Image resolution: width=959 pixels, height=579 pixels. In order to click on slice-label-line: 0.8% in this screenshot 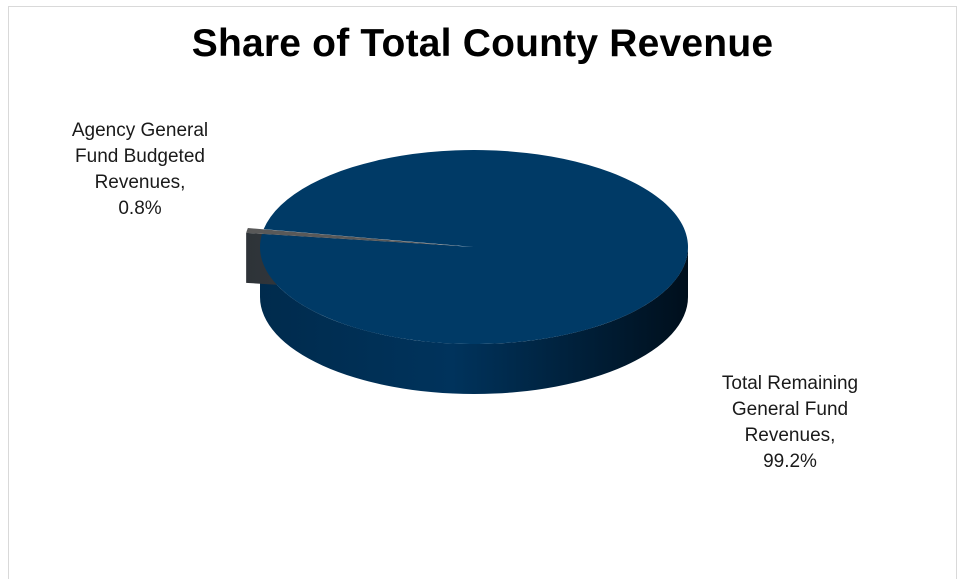, I will do `click(140, 208)`.